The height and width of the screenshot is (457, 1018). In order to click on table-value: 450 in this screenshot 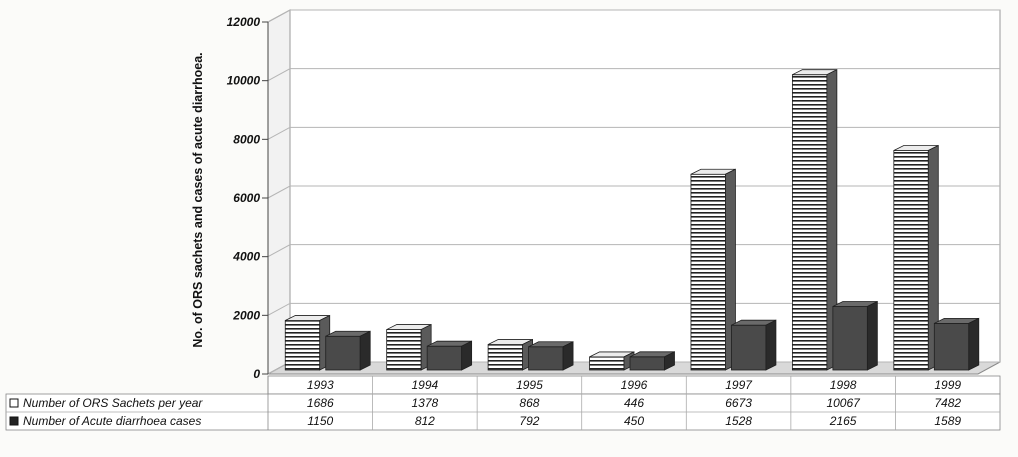, I will do `click(634, 421)`.